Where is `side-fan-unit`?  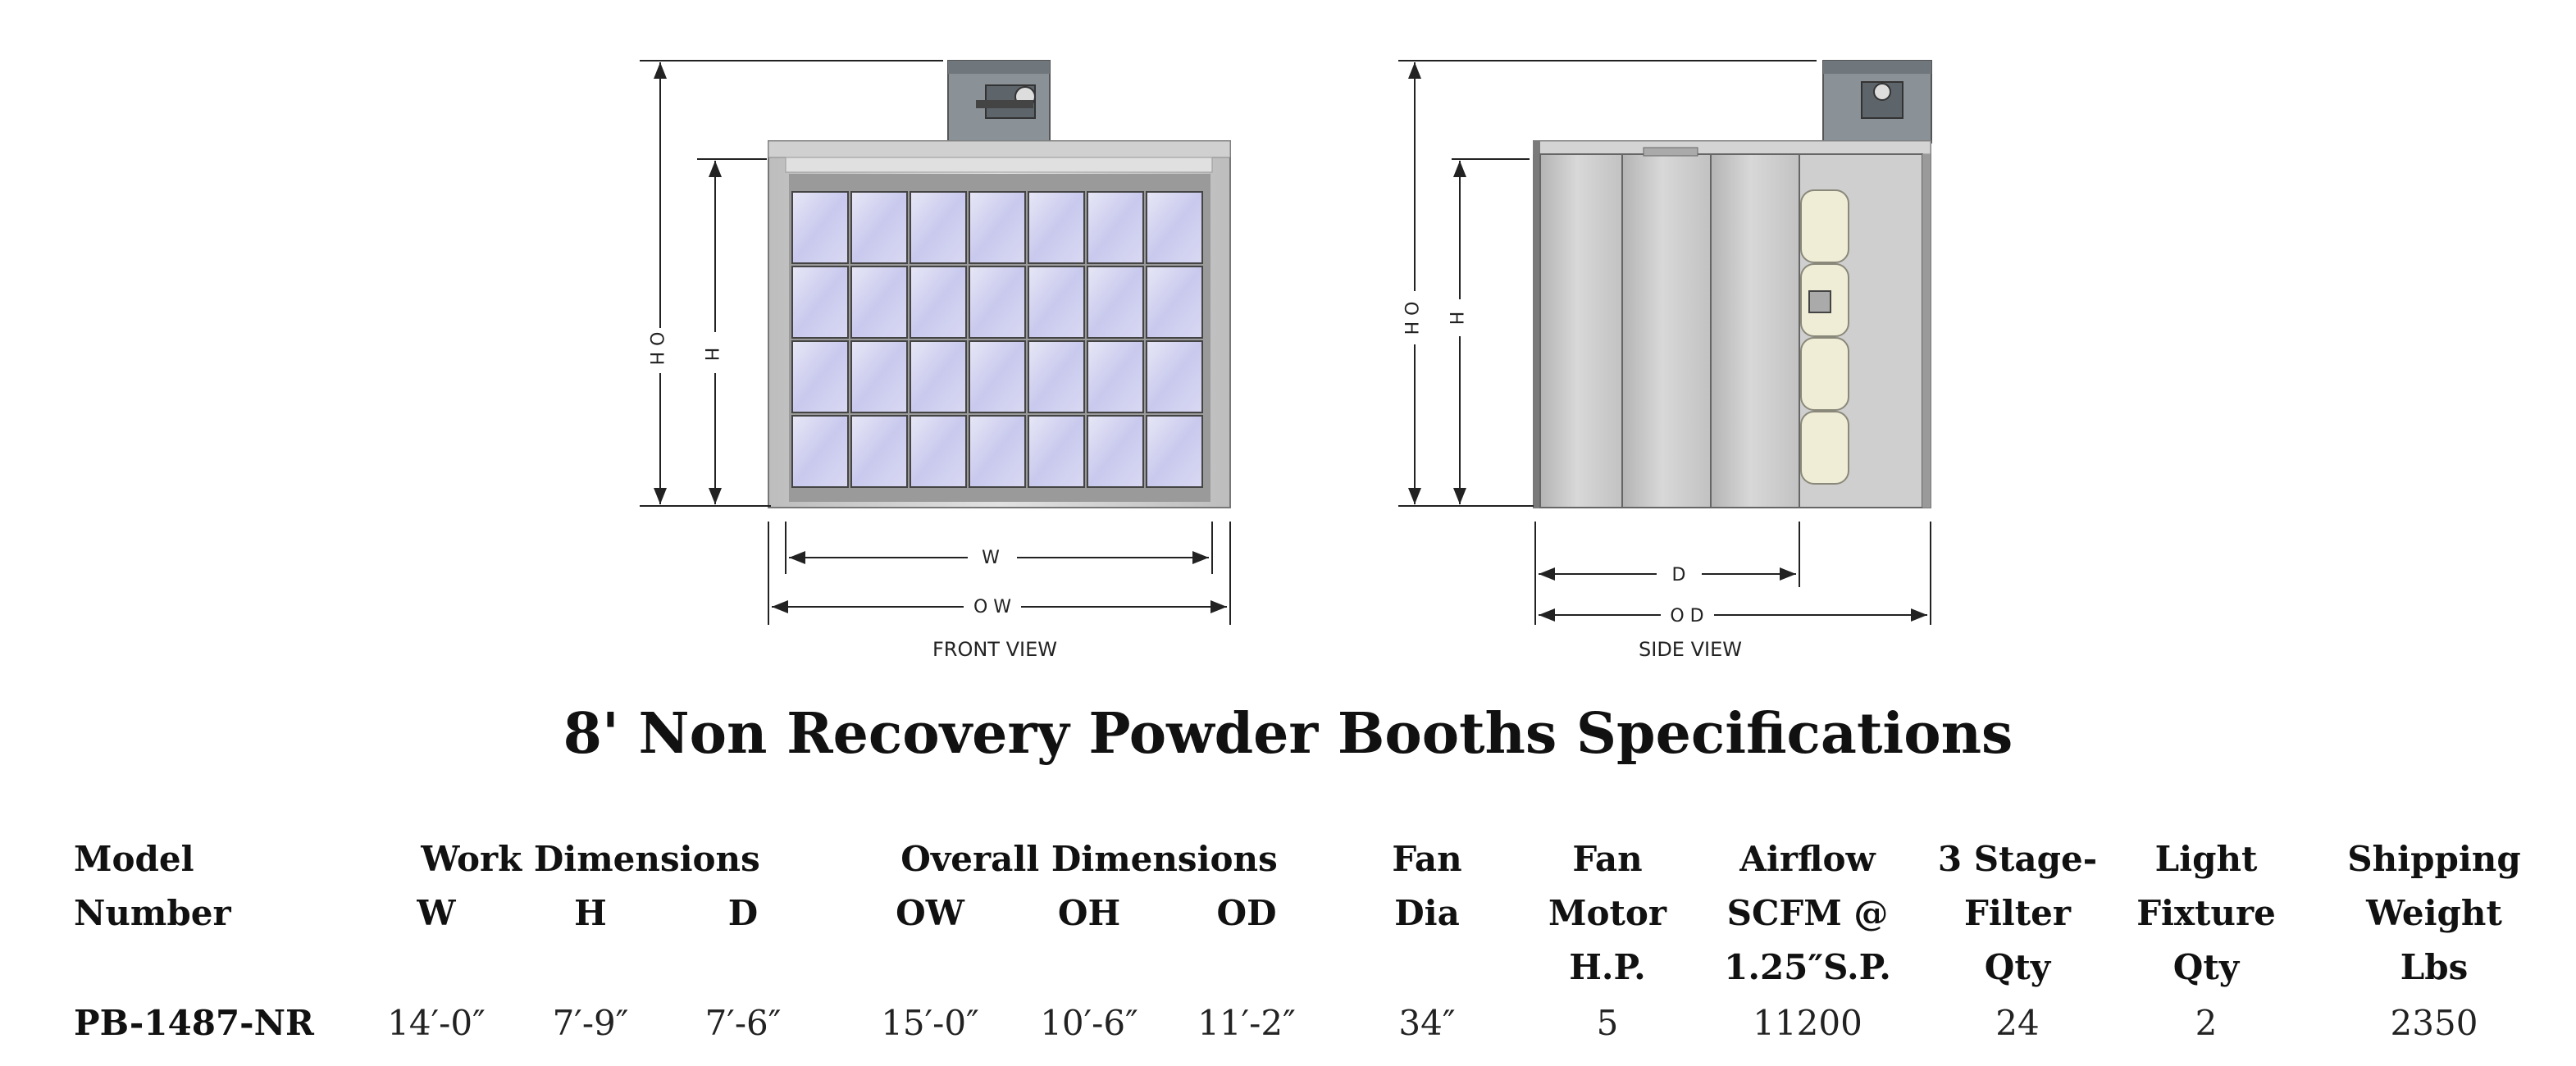
side-fan-unit is located at coordinates (1877, 102).